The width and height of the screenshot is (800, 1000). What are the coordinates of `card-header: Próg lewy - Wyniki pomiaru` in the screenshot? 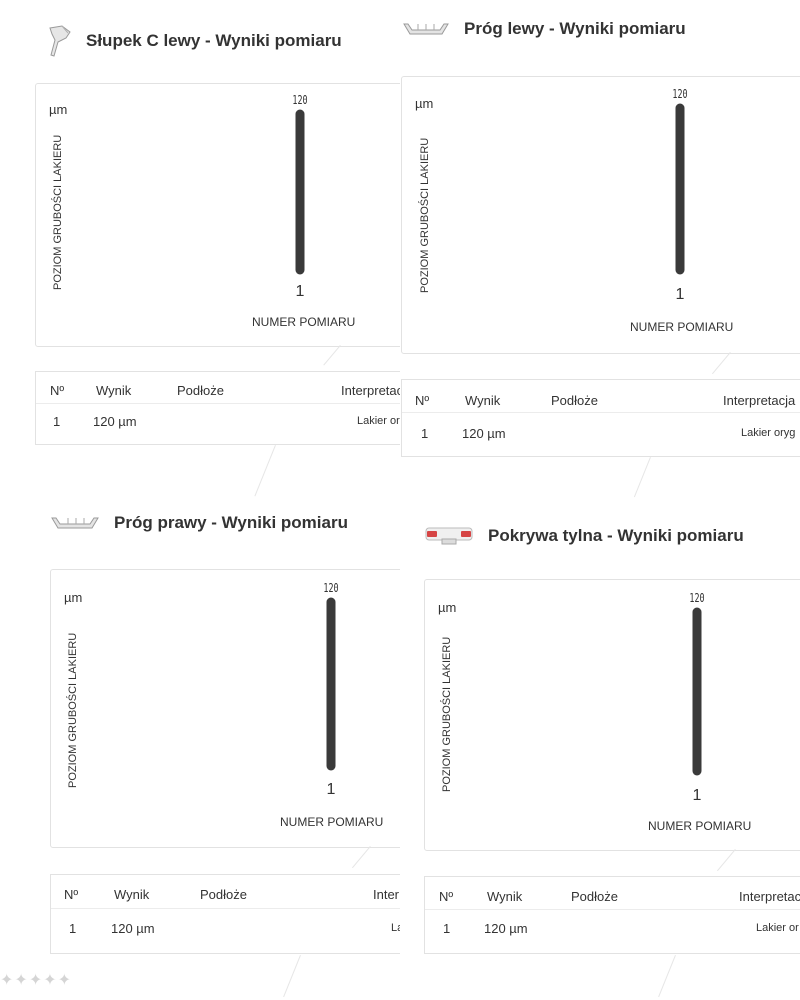 It's located at (544, 29).